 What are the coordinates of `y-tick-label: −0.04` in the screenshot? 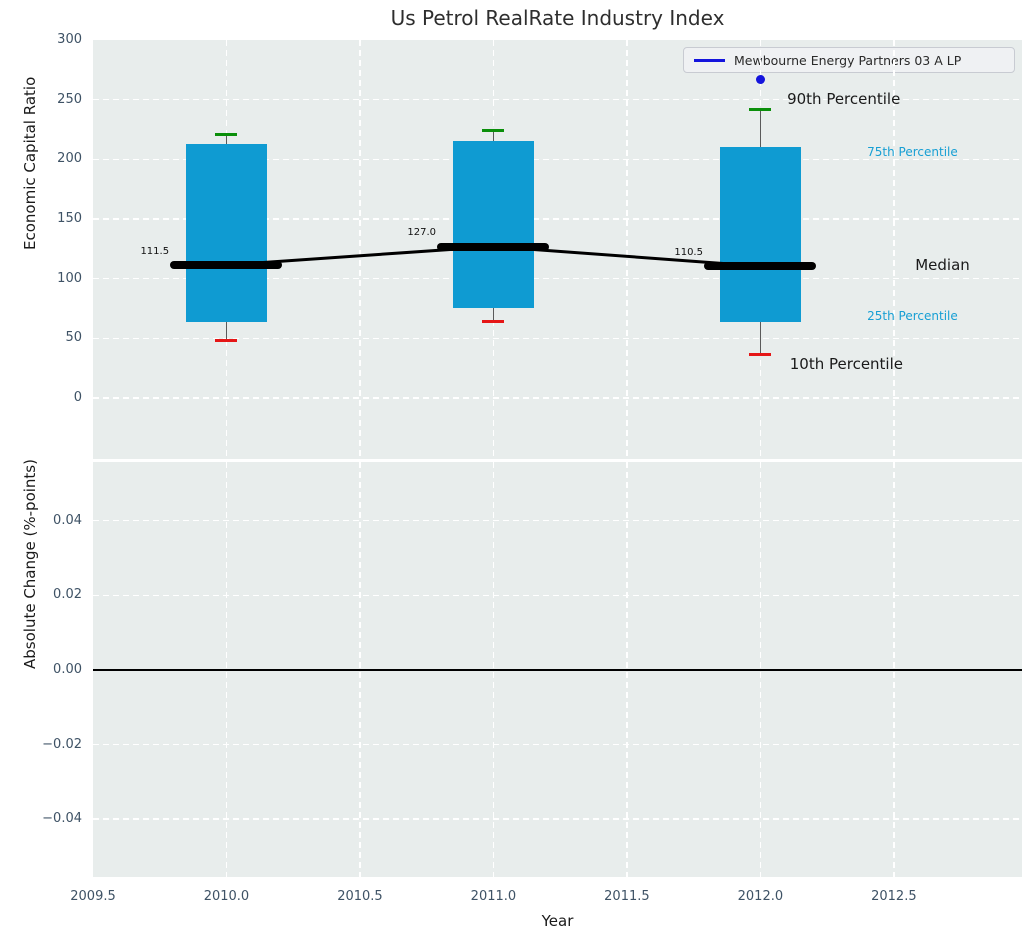 It's located at (62, 819).